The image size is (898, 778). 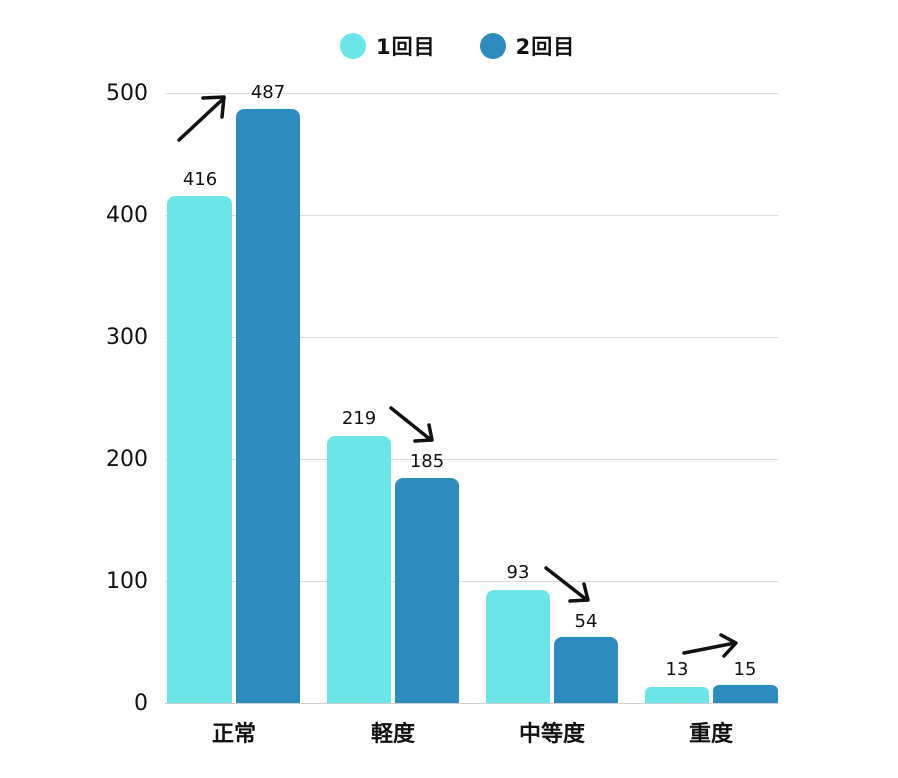 I want to click on y-tick-100: 100, so click(x=127, y=581).